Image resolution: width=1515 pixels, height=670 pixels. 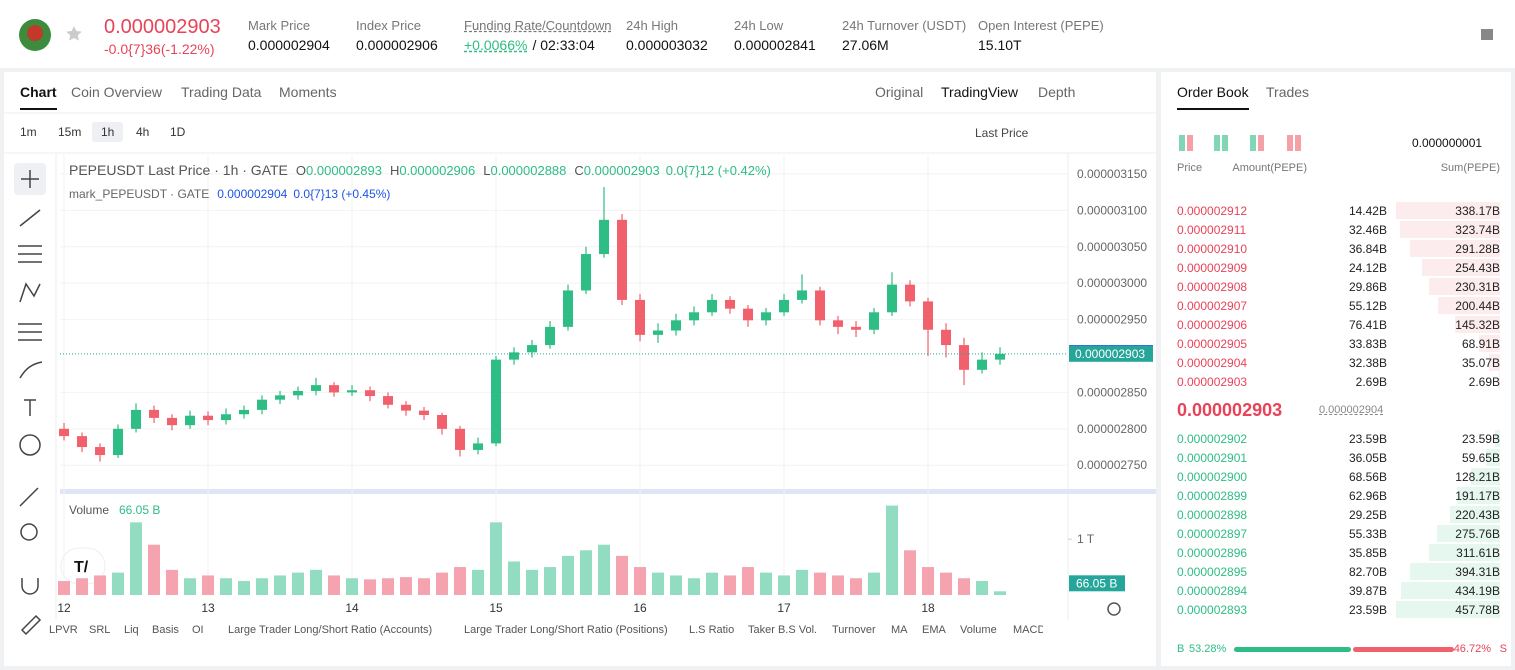 What do you see at coordinates (1086, 539) in the screenshot?
I see `volume-tick-label: 1 T` at bounding box center [1086, 539].